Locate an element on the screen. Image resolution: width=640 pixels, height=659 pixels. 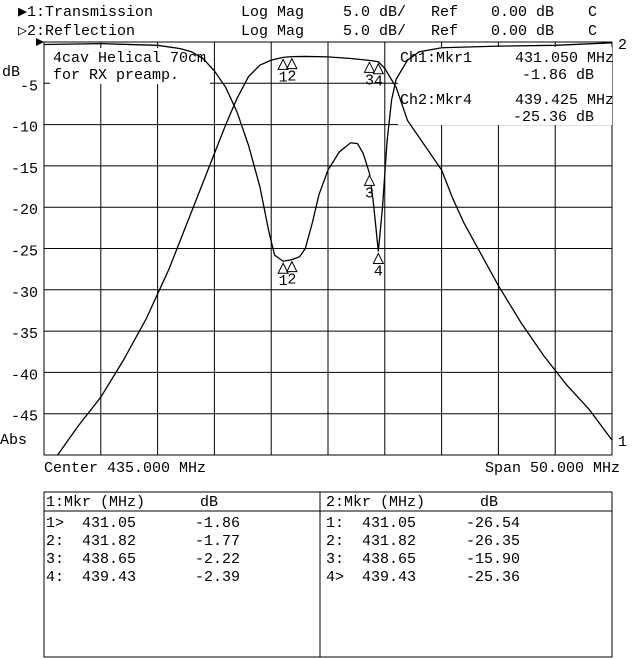
y-tick-label: -15 is located at coordinates (24, 169).